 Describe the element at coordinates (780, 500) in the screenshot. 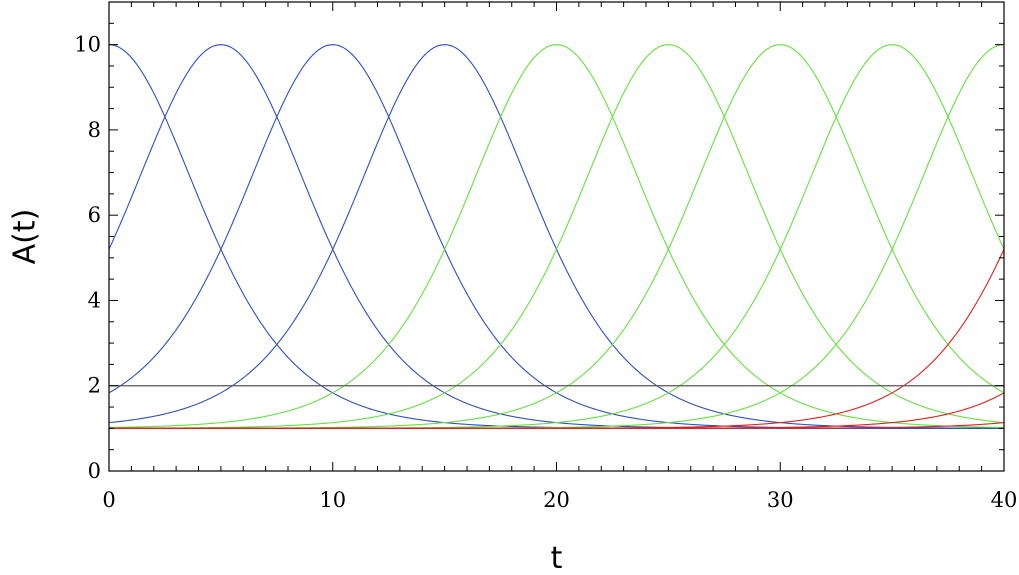

I see `x-tick-label: 30` at that location.